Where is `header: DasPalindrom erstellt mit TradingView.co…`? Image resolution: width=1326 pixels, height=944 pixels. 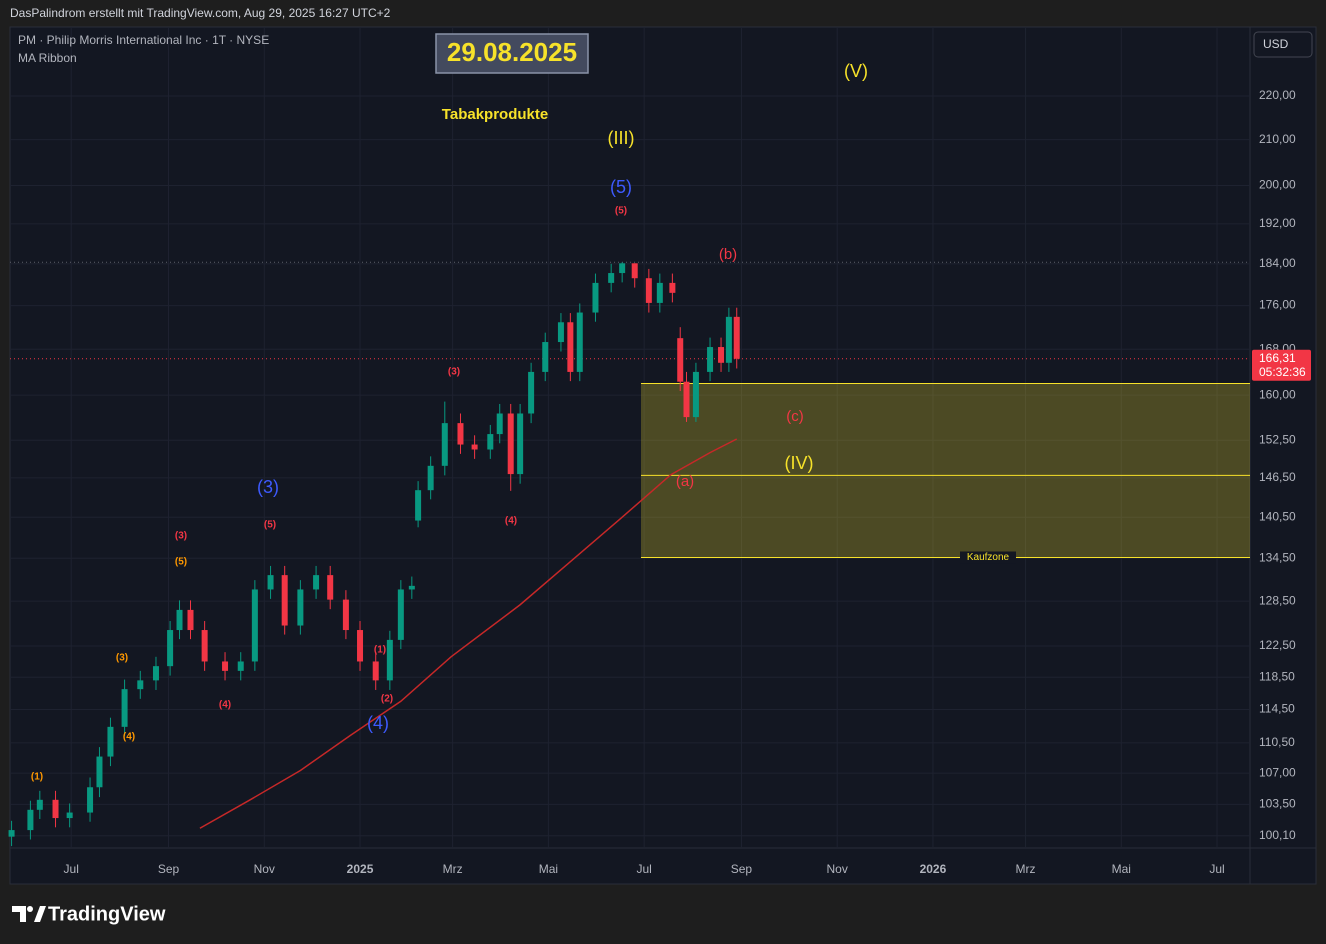 header: DasPalindrom erstellt mit TradingView.co… is located at coordinates (200, 13).